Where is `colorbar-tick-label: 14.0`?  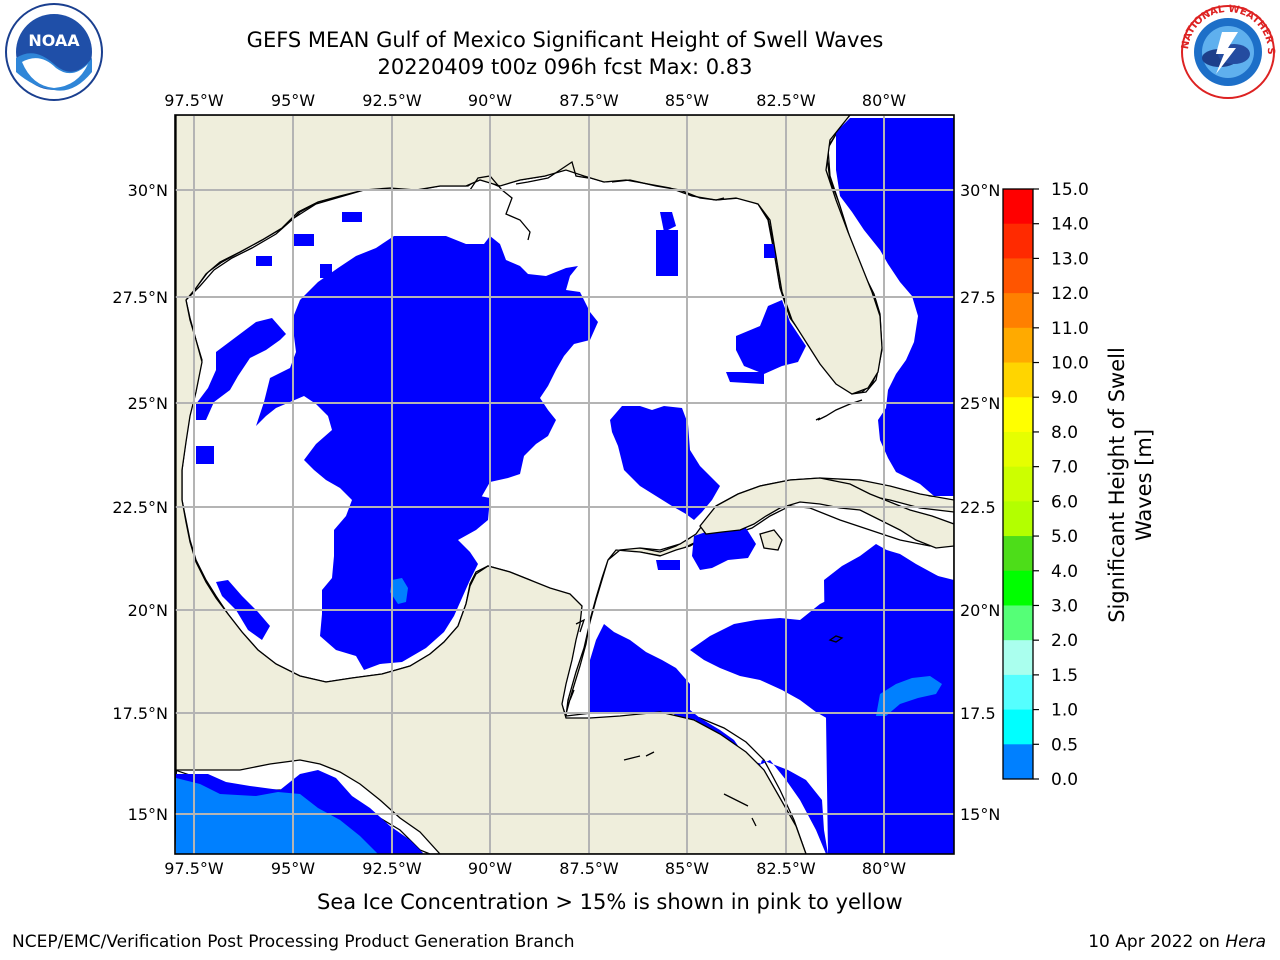
colorbar-tick-label: 14.0 is located at coordinates (1070, 225).